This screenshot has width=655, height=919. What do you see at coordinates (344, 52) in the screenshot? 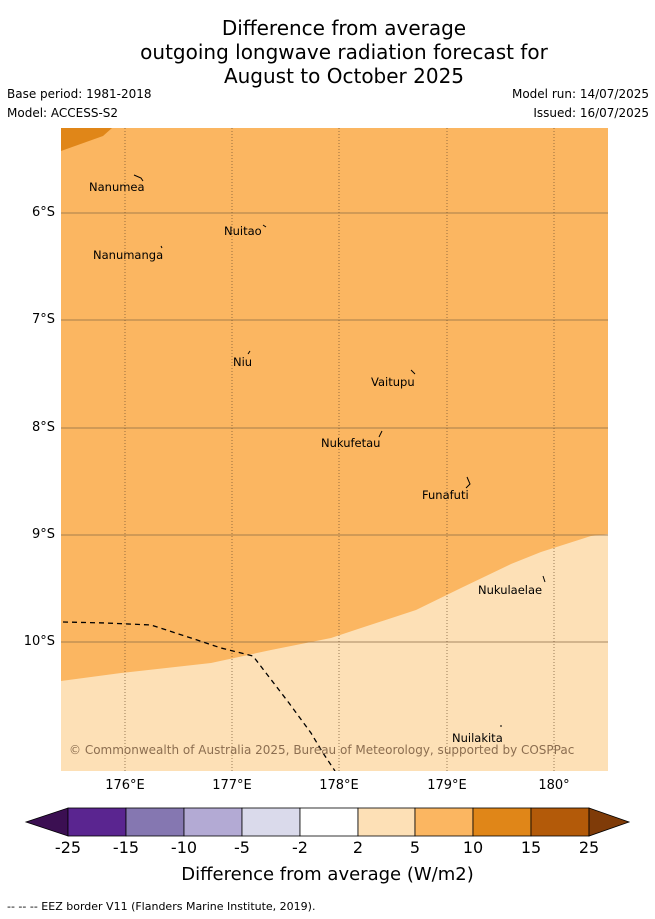
I see `title-line-2: outgoing longwave radiation forecast for` at bounding box center [344, 52].